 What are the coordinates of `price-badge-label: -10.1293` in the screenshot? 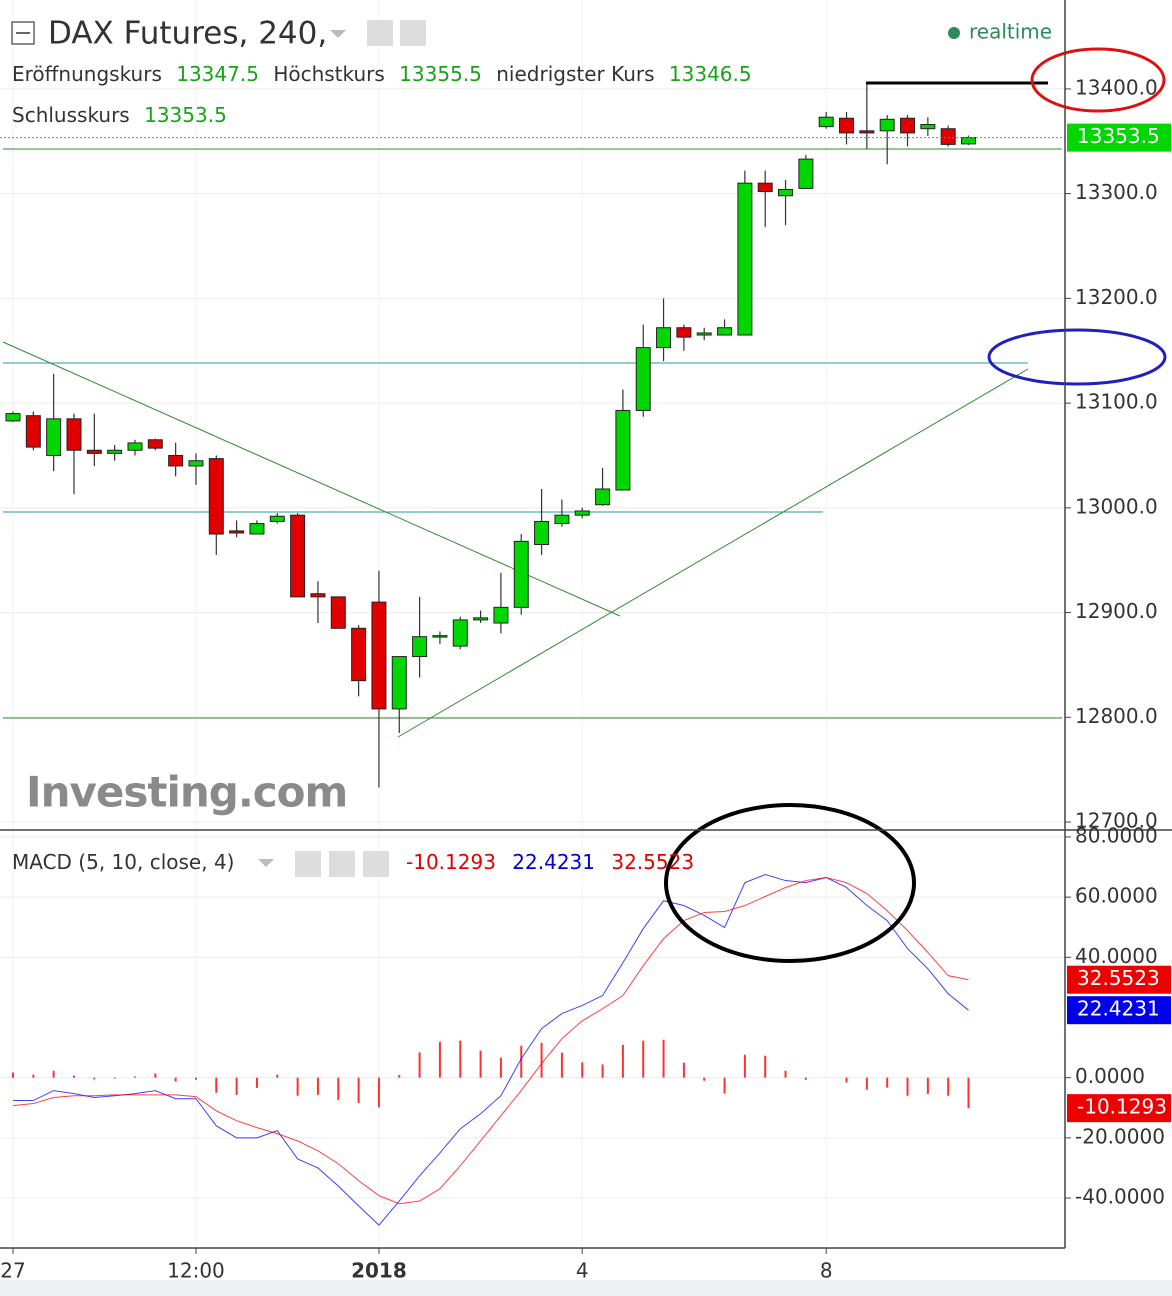 It's located at (1122, 1107).